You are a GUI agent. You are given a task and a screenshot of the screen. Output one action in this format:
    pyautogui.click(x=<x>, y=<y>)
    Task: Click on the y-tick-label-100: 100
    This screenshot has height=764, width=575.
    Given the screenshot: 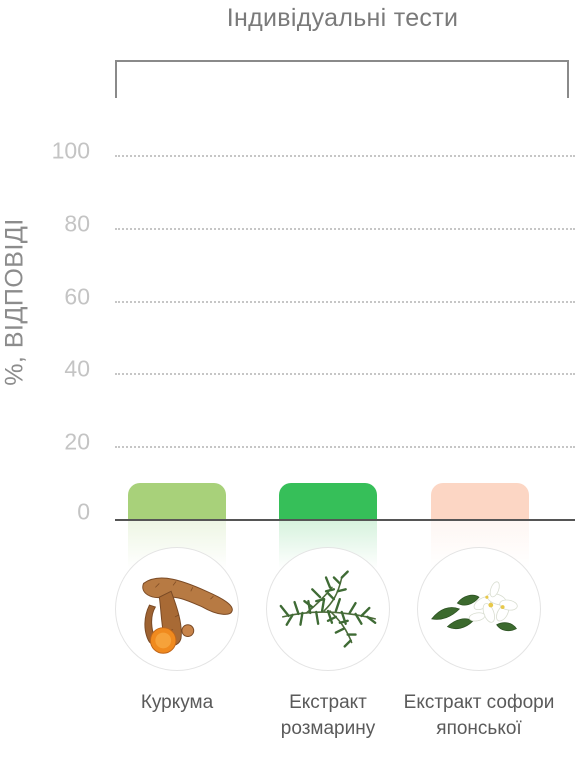 What is the action you would take?
    pyautogui.click(x=70, y=150)
    